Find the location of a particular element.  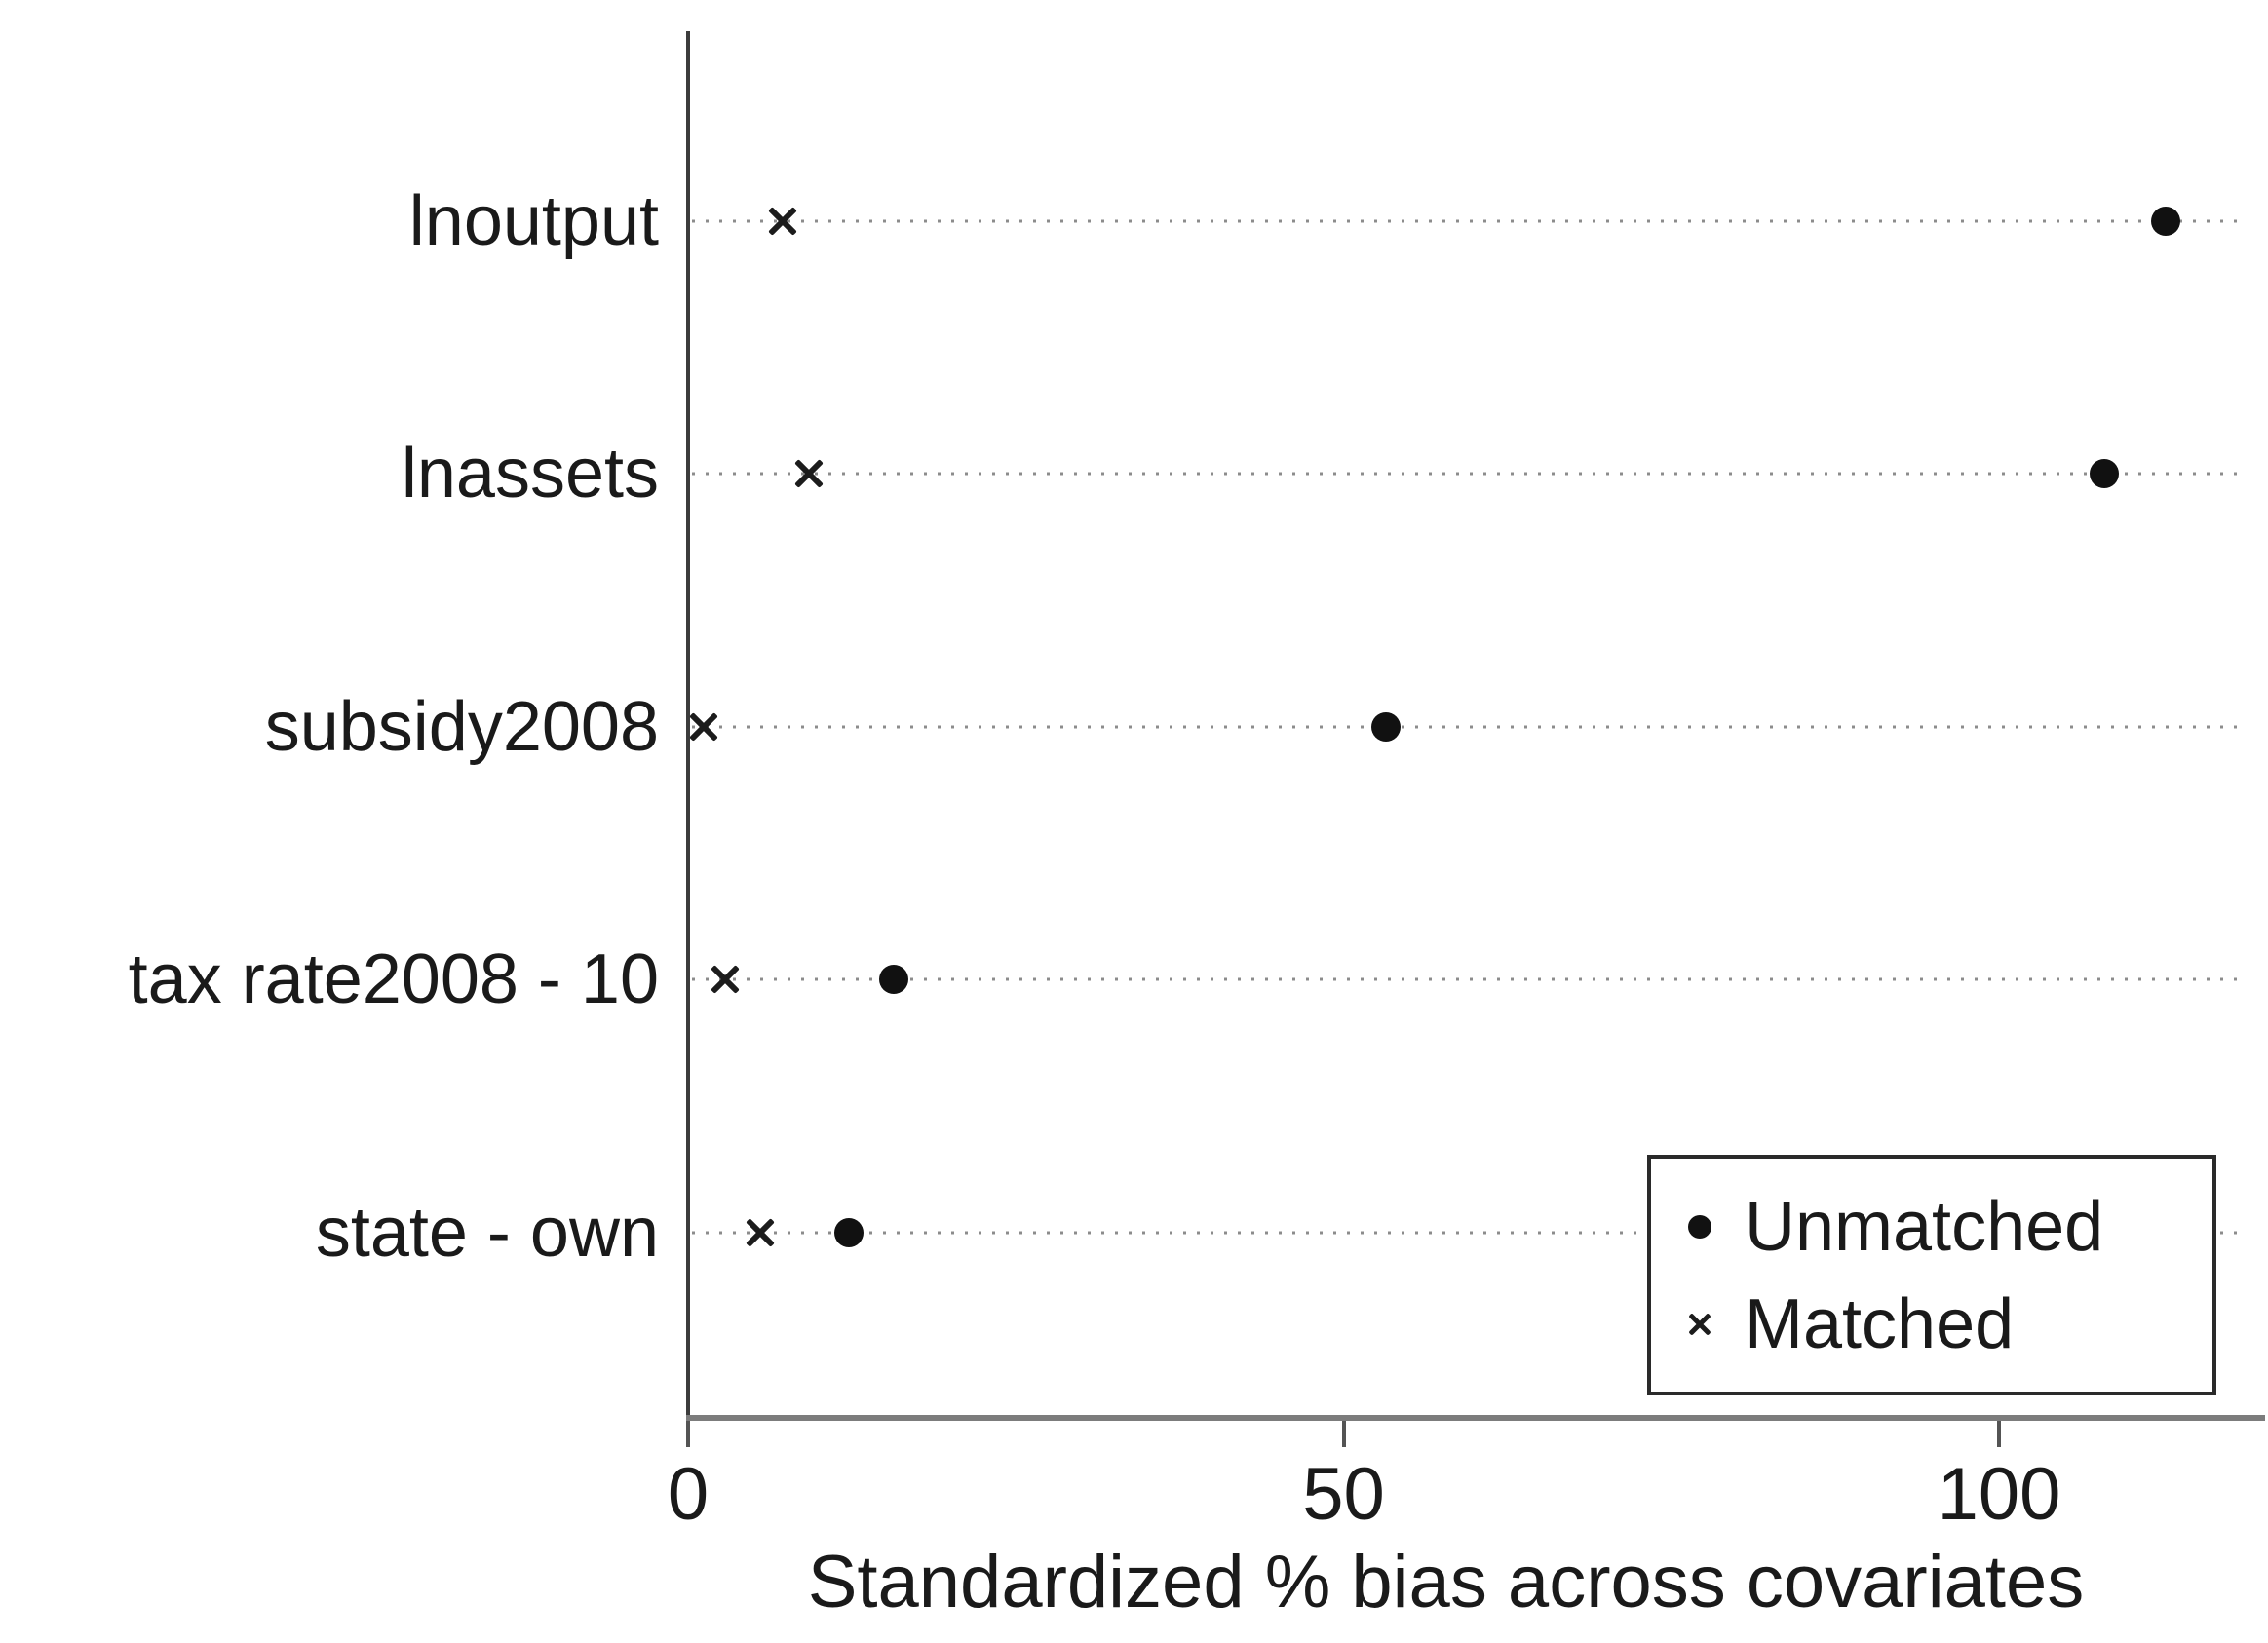

category-label-3: subsidy2008 is located at coordinates (461, 726).